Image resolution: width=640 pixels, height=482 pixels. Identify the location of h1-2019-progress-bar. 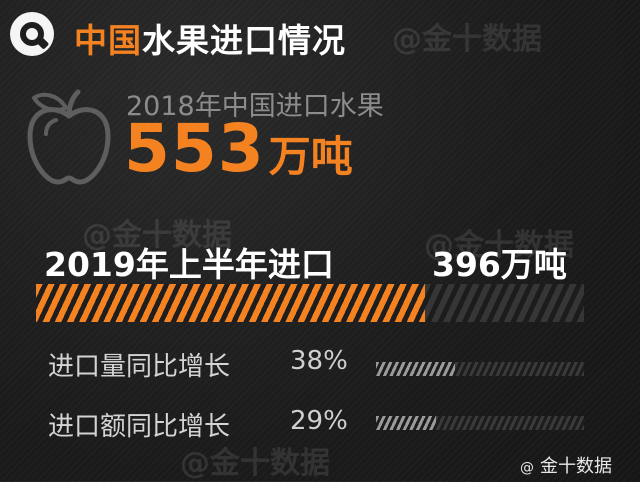
(310, 303).